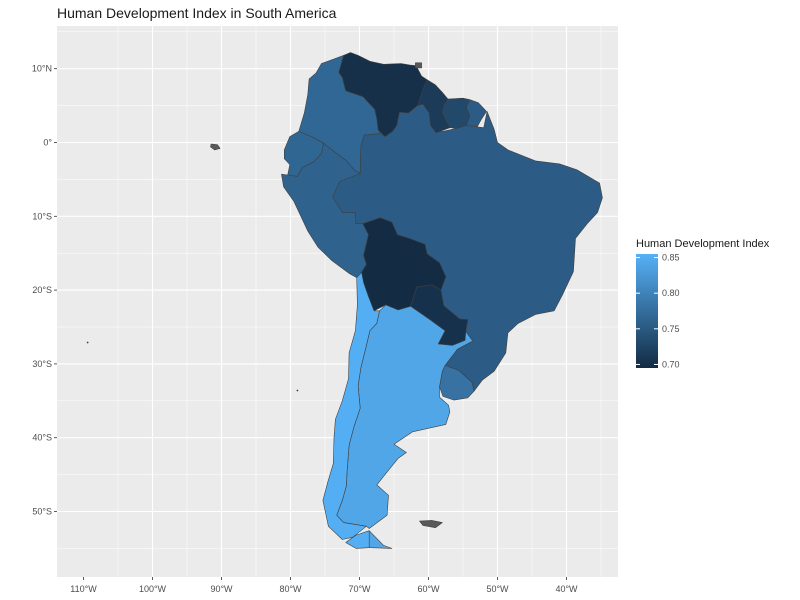 The image size is (800, 600). Describe the element at coordinates (83, 589) in the screenshot. I see `x-tick-label: 110°W` at that location.